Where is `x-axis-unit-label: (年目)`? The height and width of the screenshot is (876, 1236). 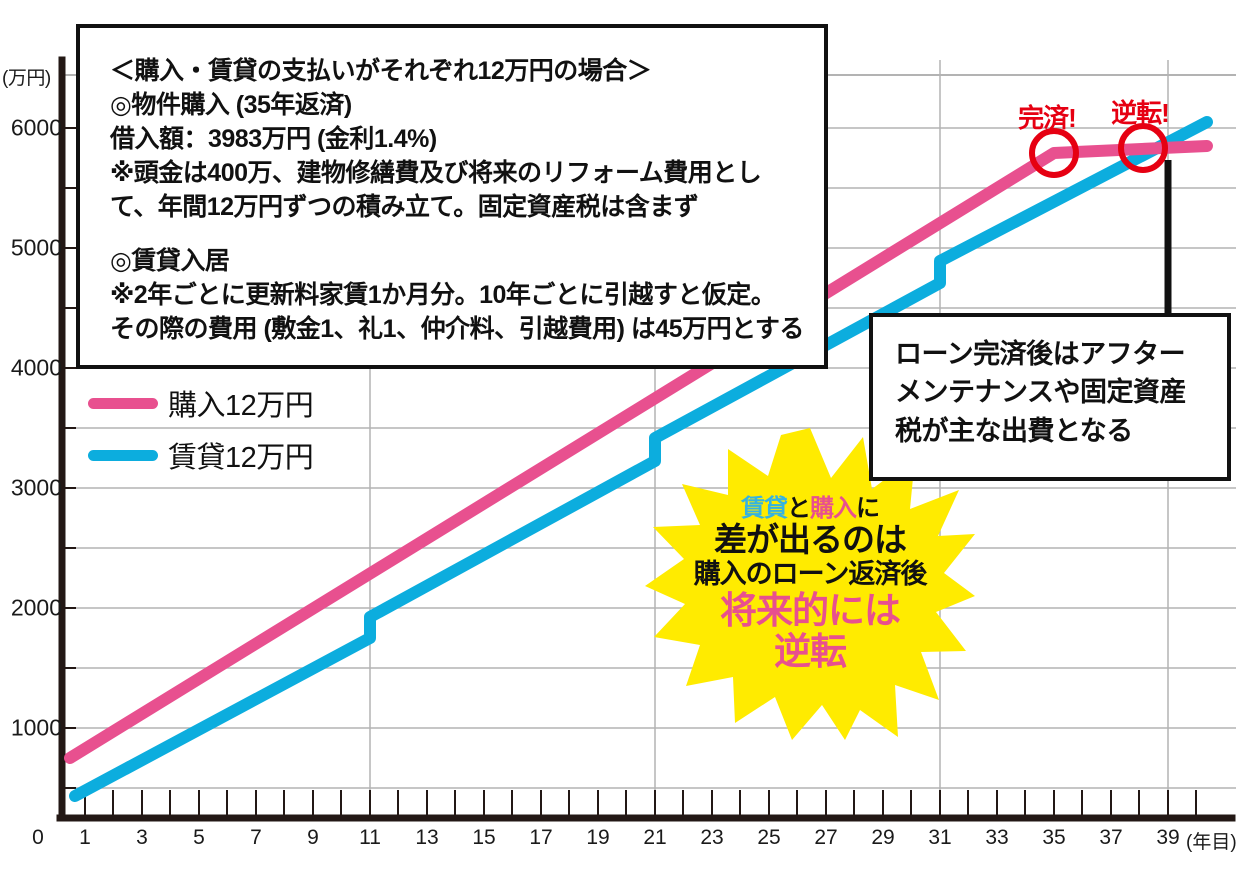
x-axis-unit-label: (年目) is located at coordinates (1211, 842).